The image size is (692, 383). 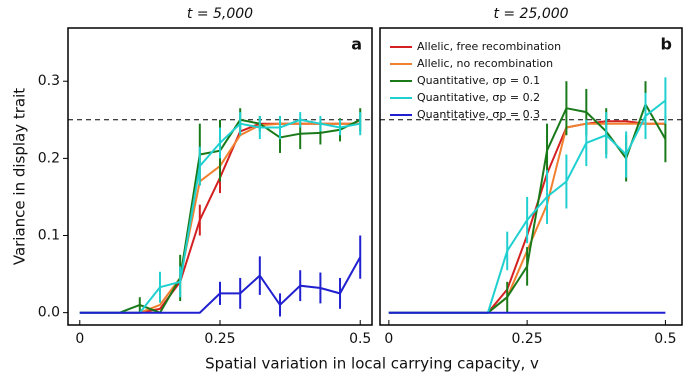 What do you see at coordinates (49, 81) in the screenshot?
I see `y-tick-label: 0.3` at bounding box center [49, 81].